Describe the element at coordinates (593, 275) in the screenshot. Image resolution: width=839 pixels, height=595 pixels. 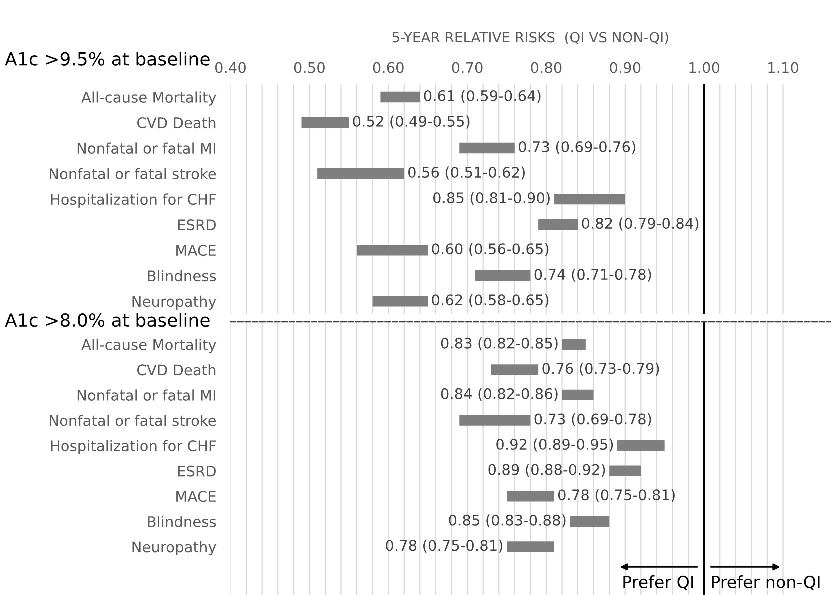
I see `annotation: 0.74 (0.71-0.78)` at that location.